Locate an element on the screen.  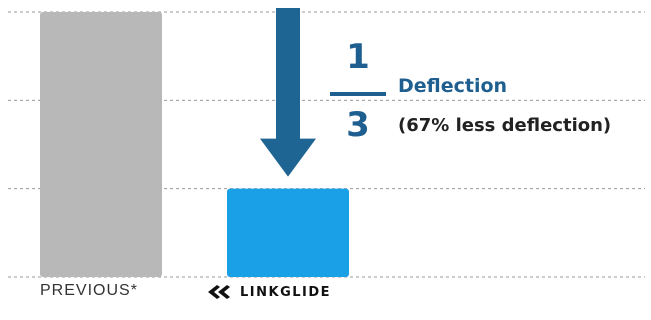
reduction-arrow is located at coordinates (288, 92).